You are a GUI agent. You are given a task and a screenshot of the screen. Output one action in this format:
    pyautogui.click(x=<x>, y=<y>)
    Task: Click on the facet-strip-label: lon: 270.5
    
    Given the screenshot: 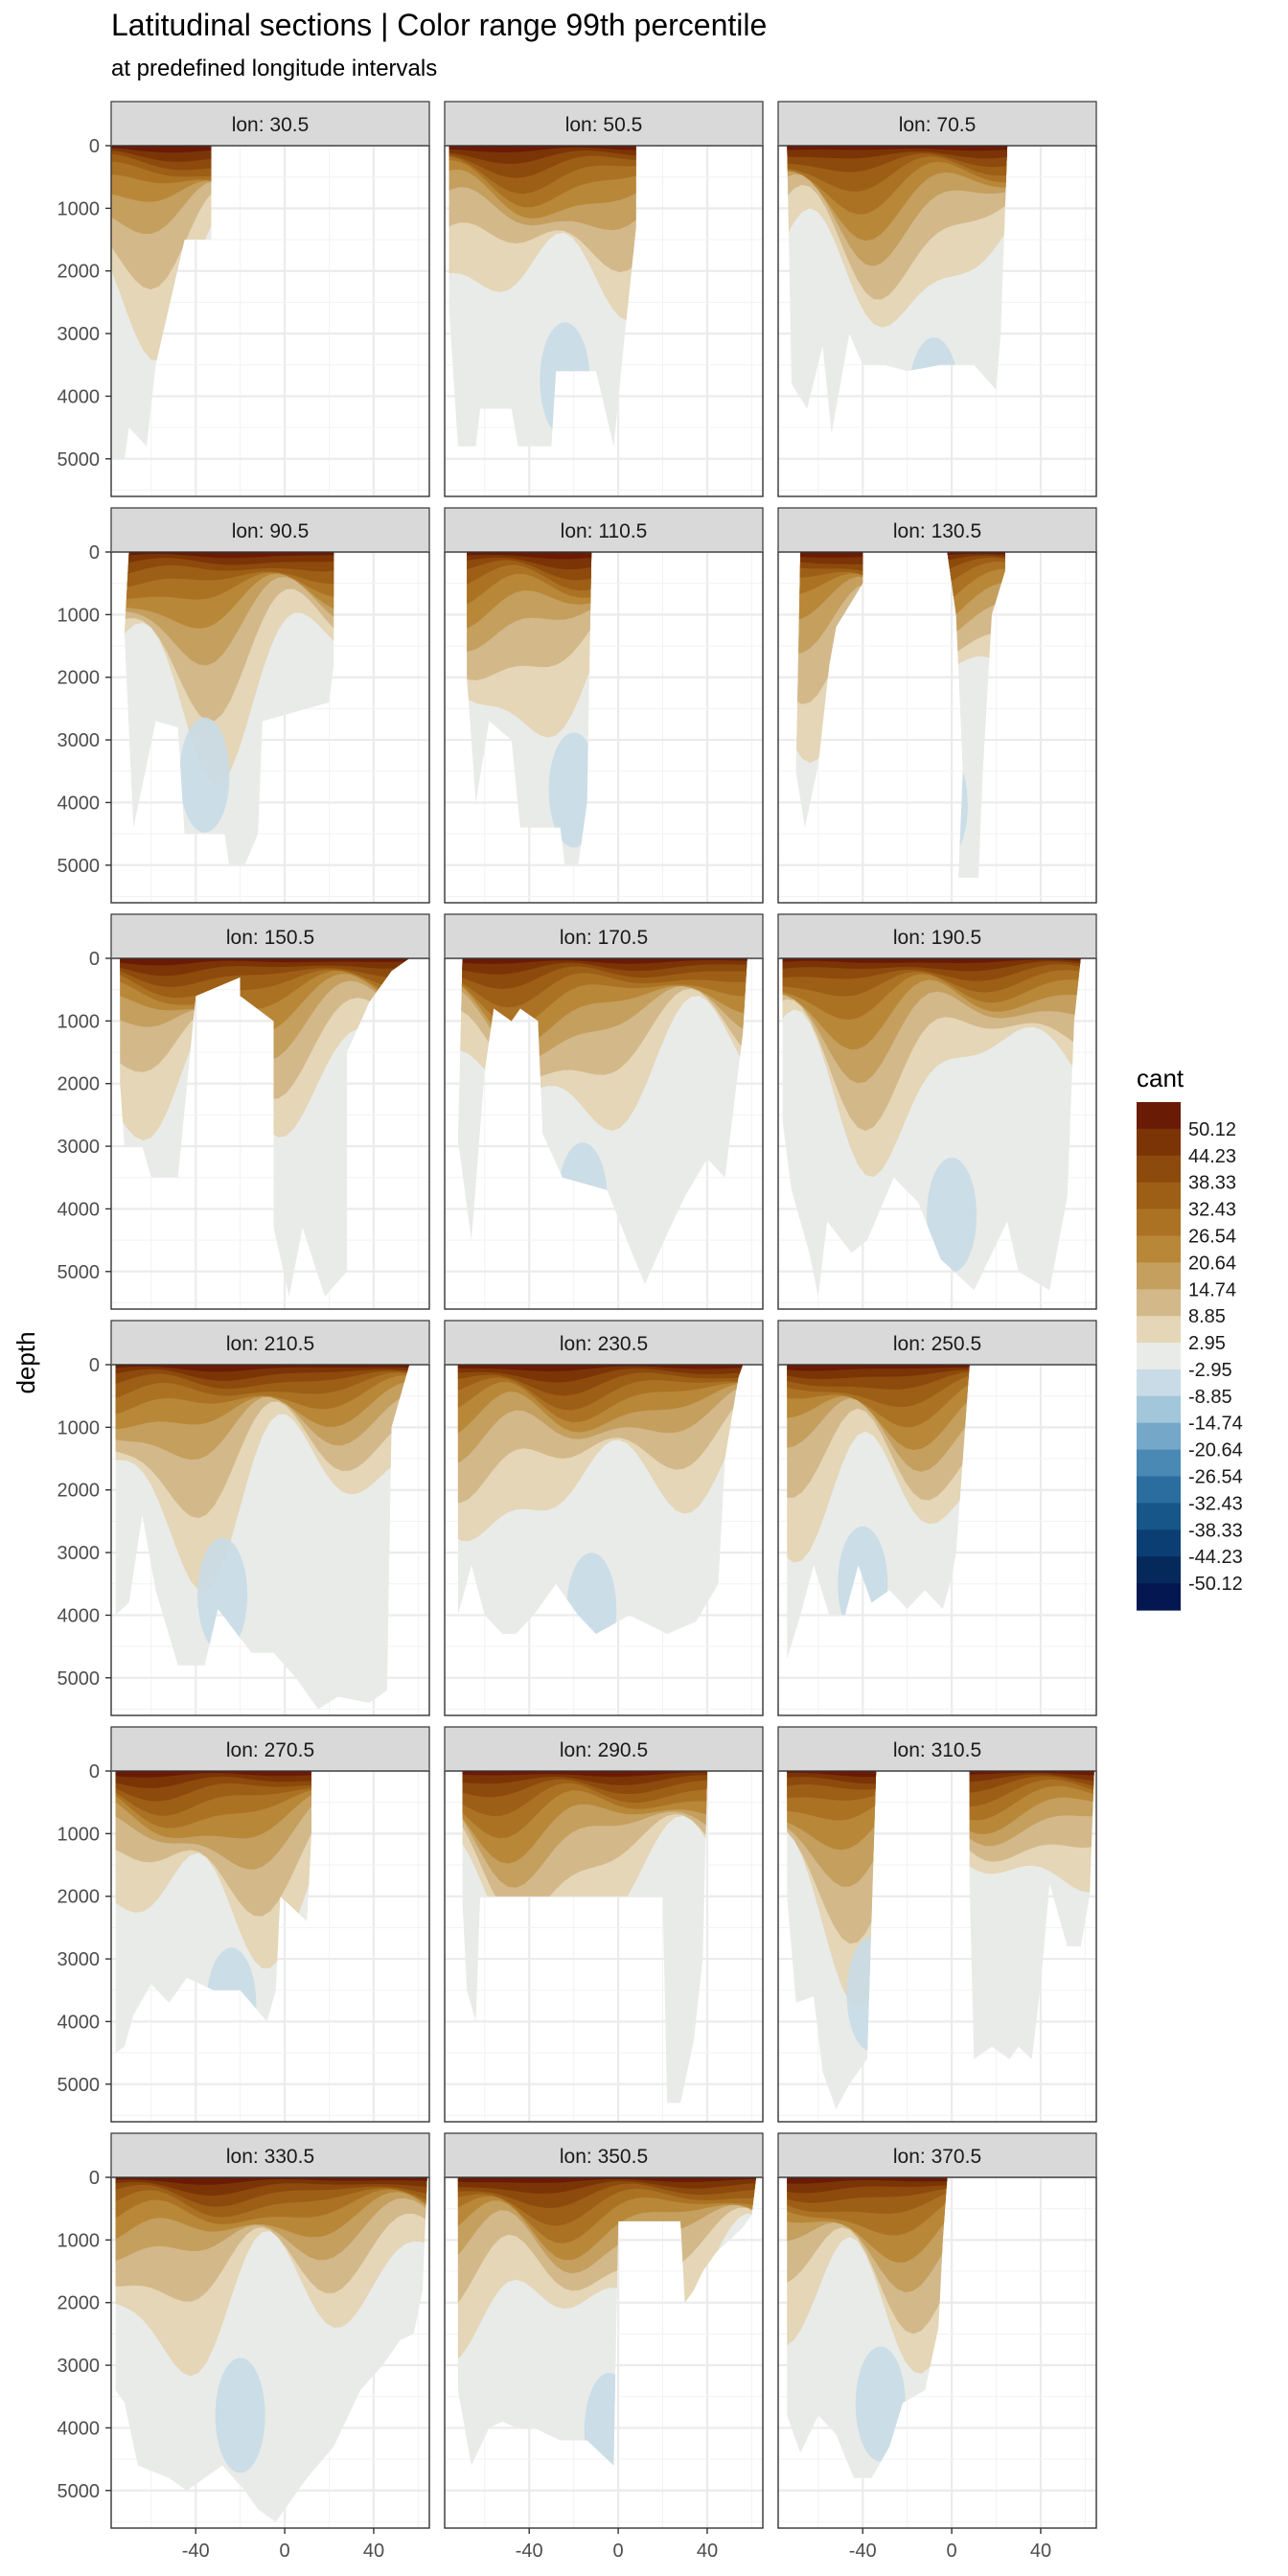 What is the action you would take?
    pyautogui.click(x=270, y=1750)
    